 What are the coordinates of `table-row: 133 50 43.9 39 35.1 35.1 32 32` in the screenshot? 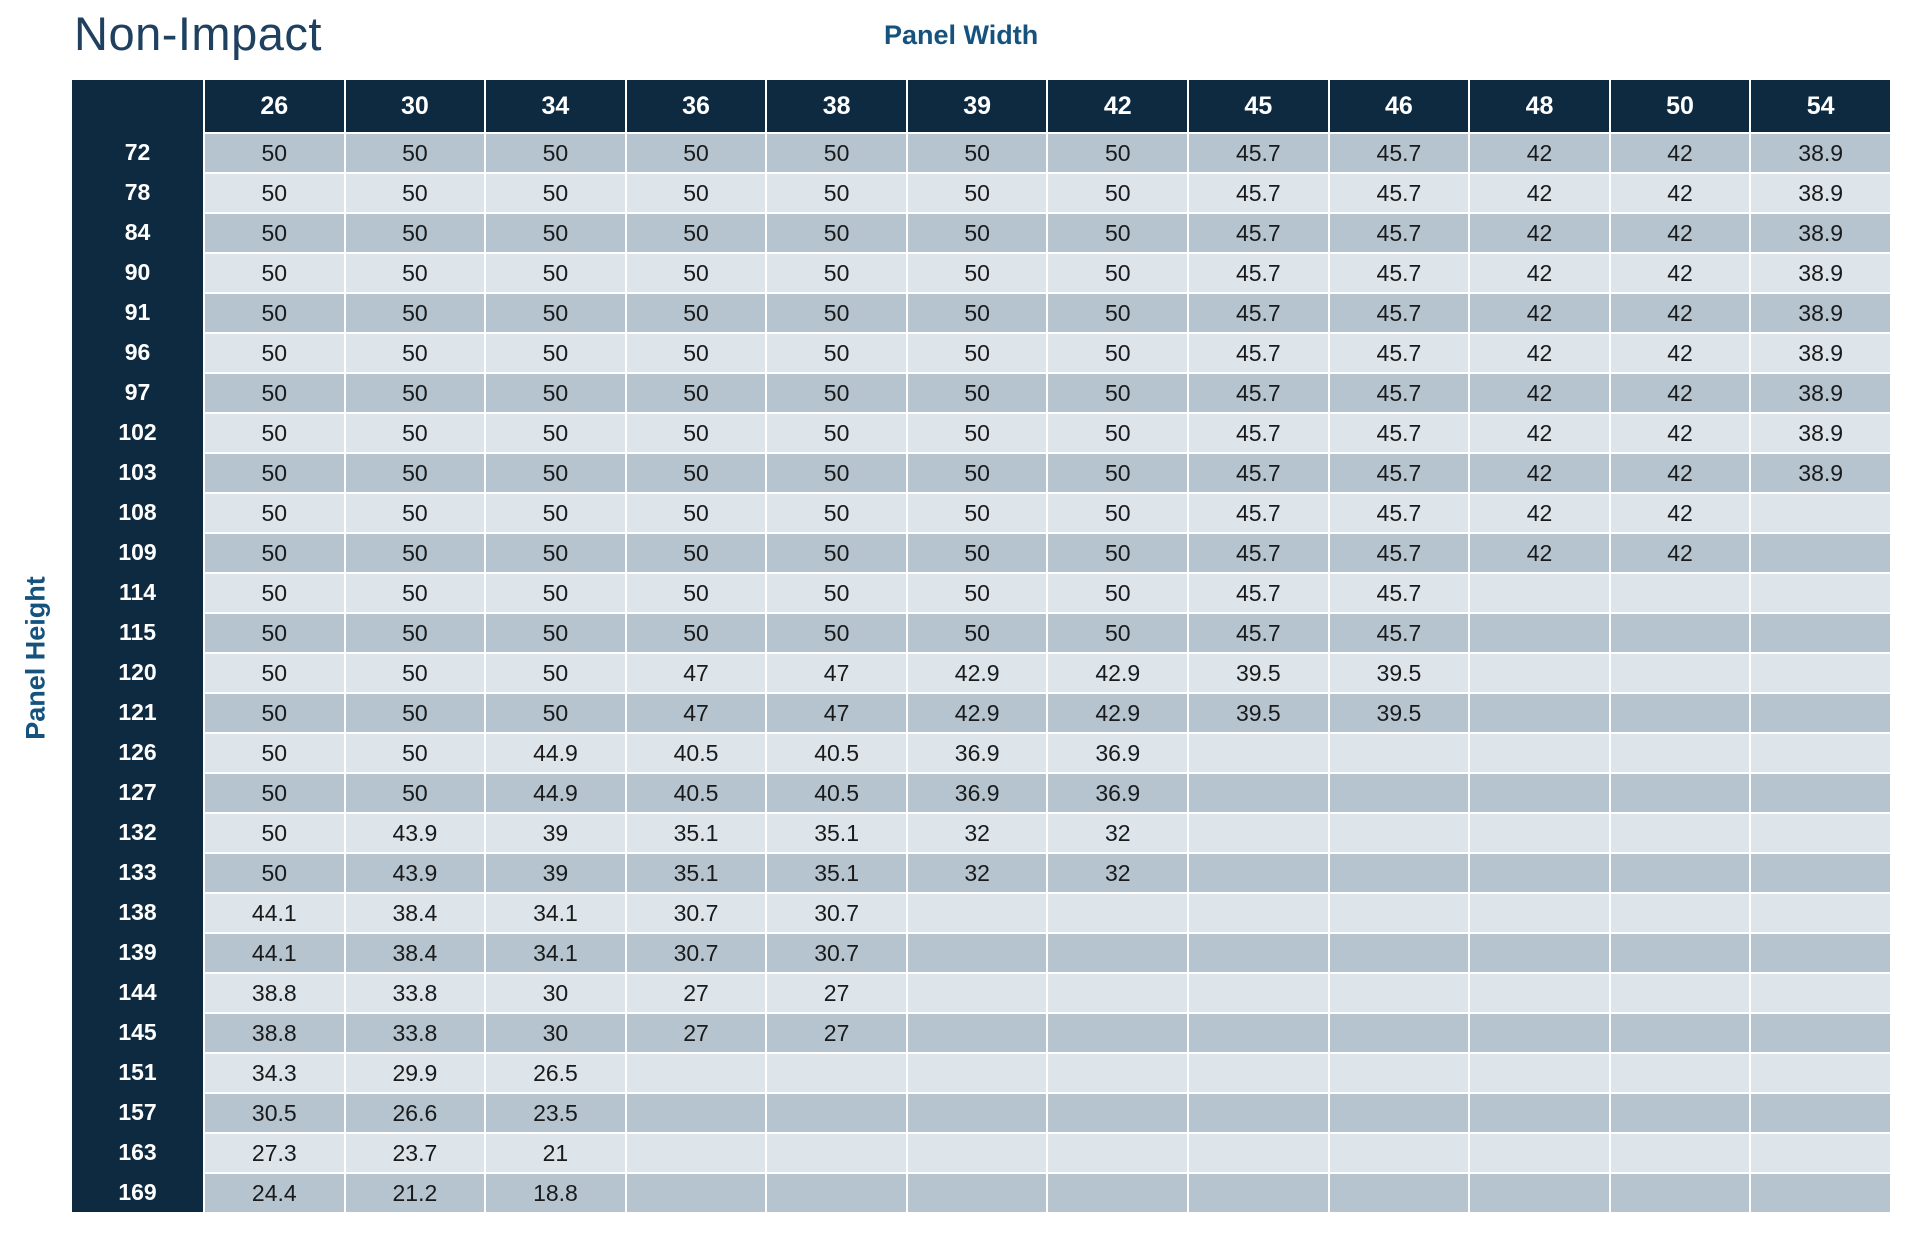 It's located at (981, 872).